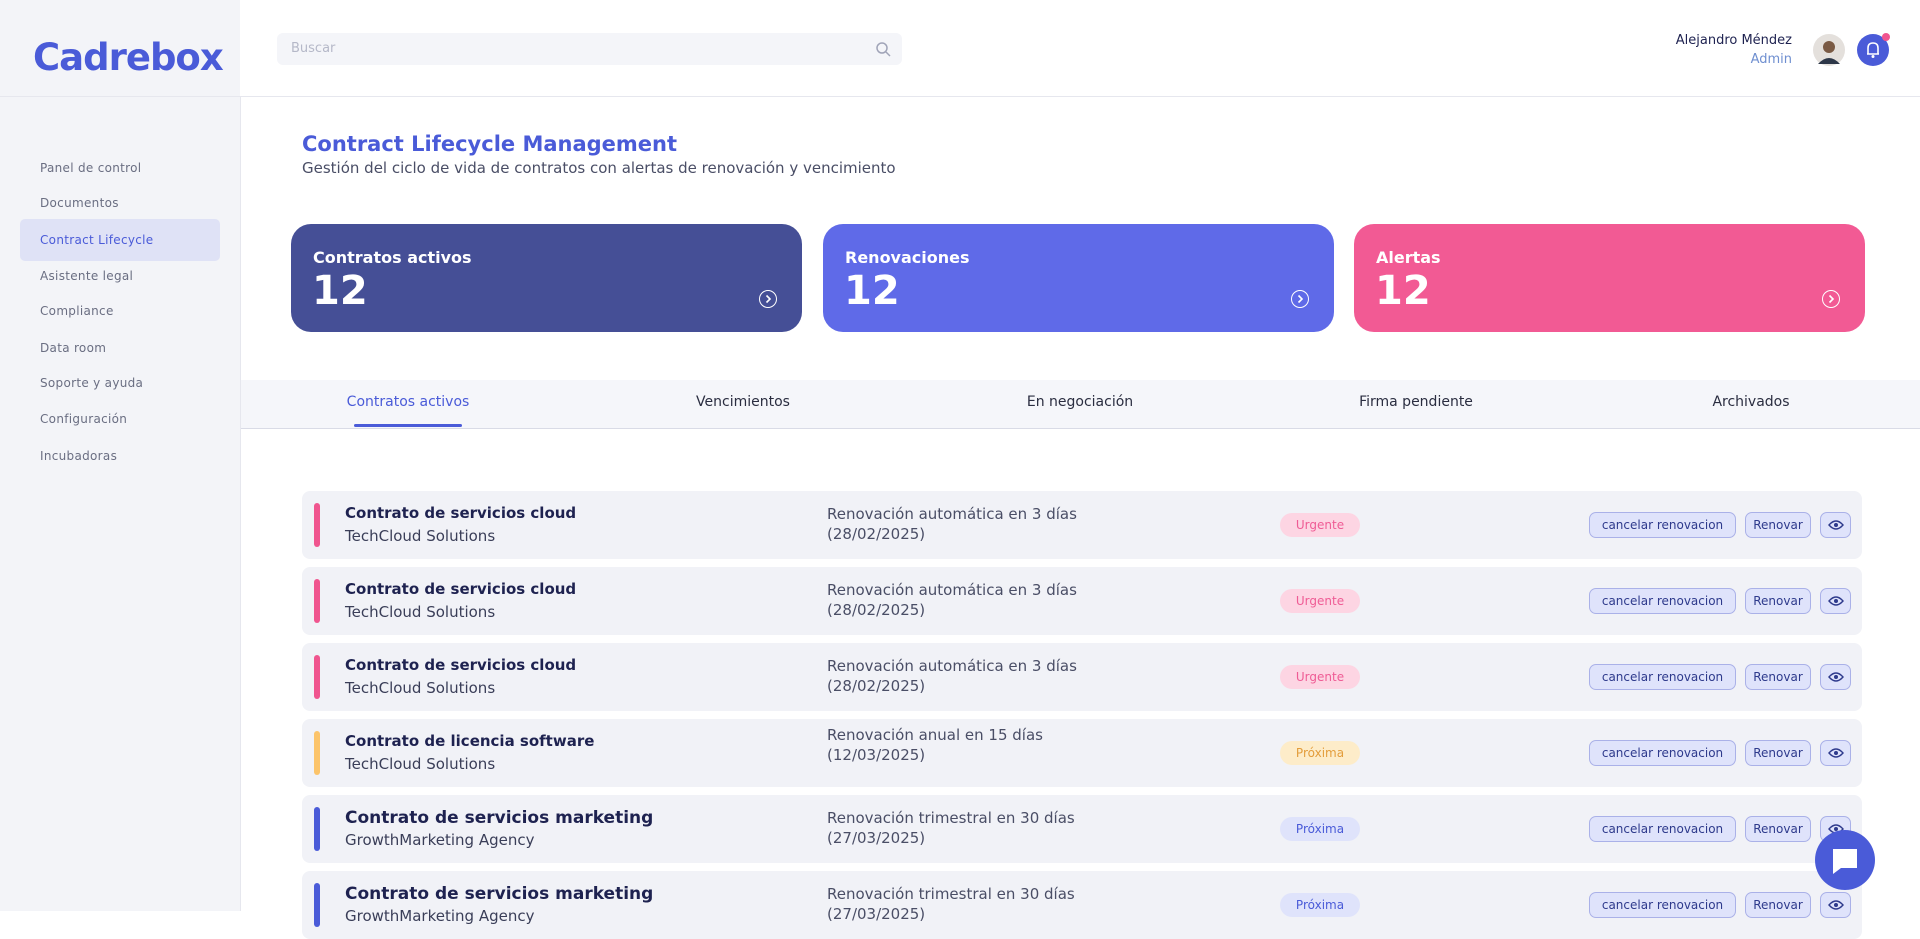 The width and height of the screenshot is (1920, 939). I want to click on search-icon, so click(883, 49).